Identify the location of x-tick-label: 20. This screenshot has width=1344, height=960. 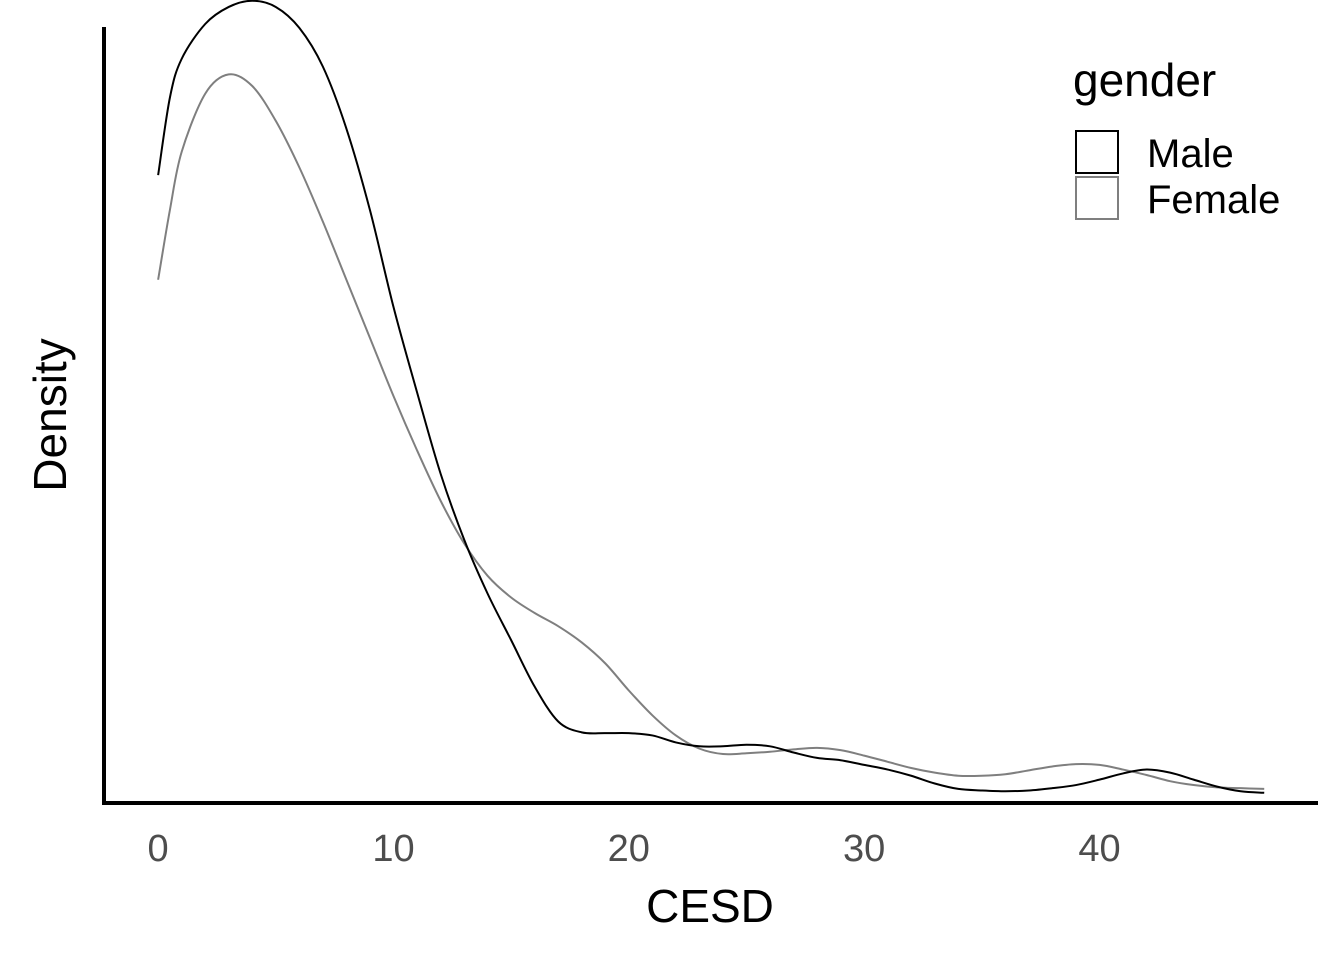
(629, 849).